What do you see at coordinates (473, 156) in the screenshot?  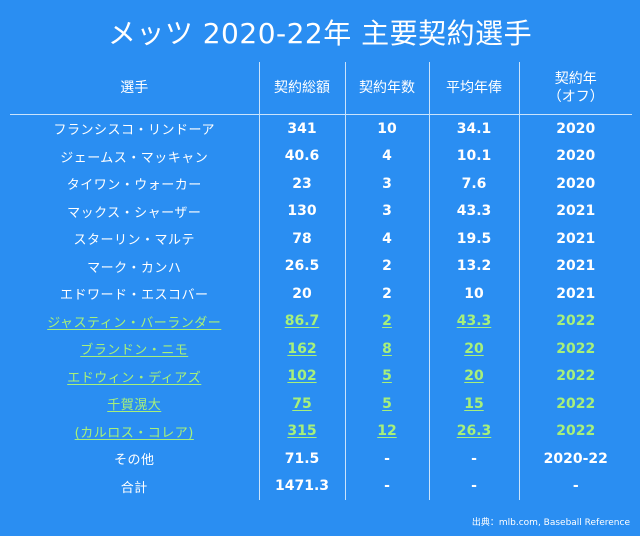 I see `cell-average: 10.1` at bounding box center [473, 156].